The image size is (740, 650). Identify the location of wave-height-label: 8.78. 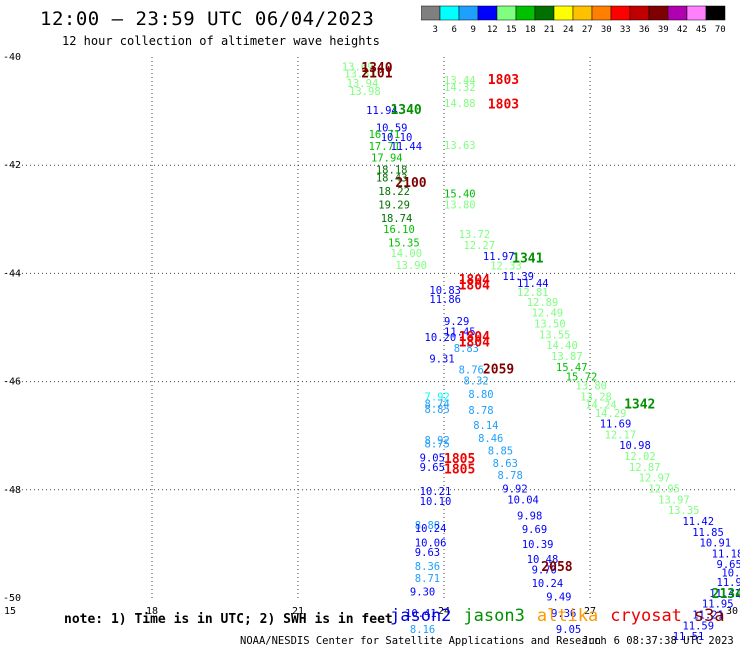
(510, 476).